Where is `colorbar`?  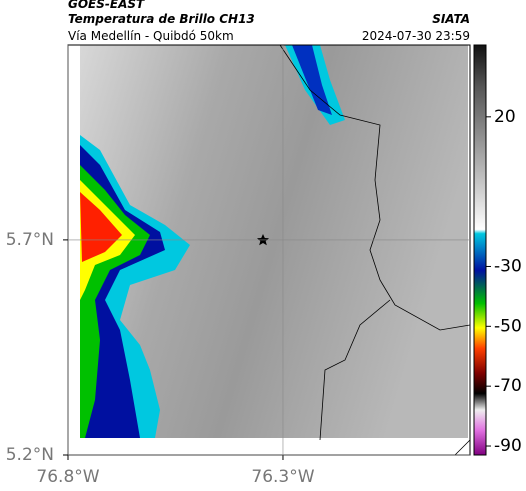
colorbar is located at coordinates (480, 250).